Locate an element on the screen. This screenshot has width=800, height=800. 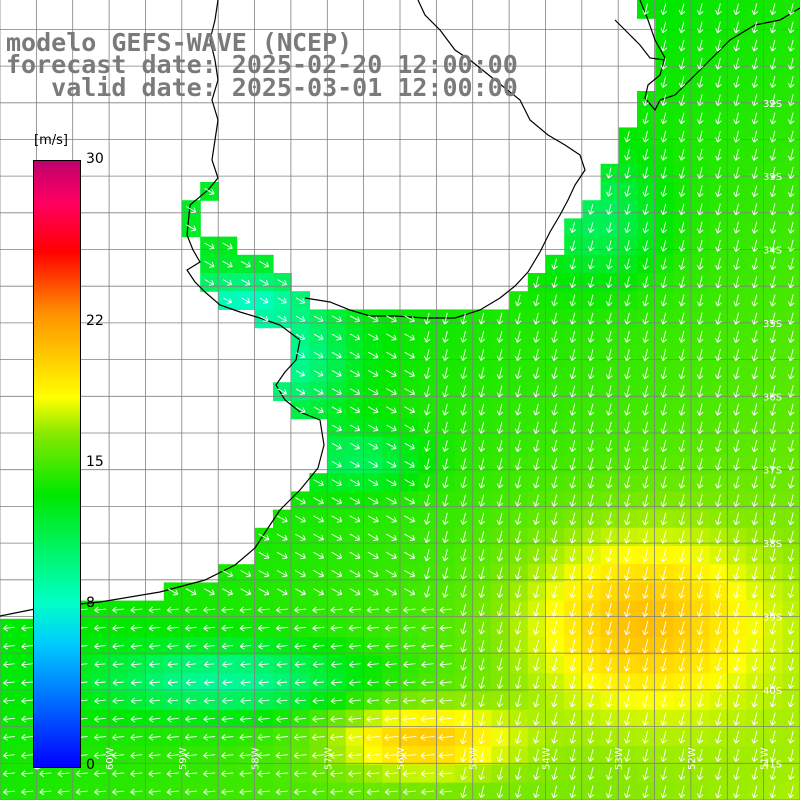
longitude-labels: 61W60W59W58W57W56W55W54W53W52W51W is located at coordinates (401, 758).